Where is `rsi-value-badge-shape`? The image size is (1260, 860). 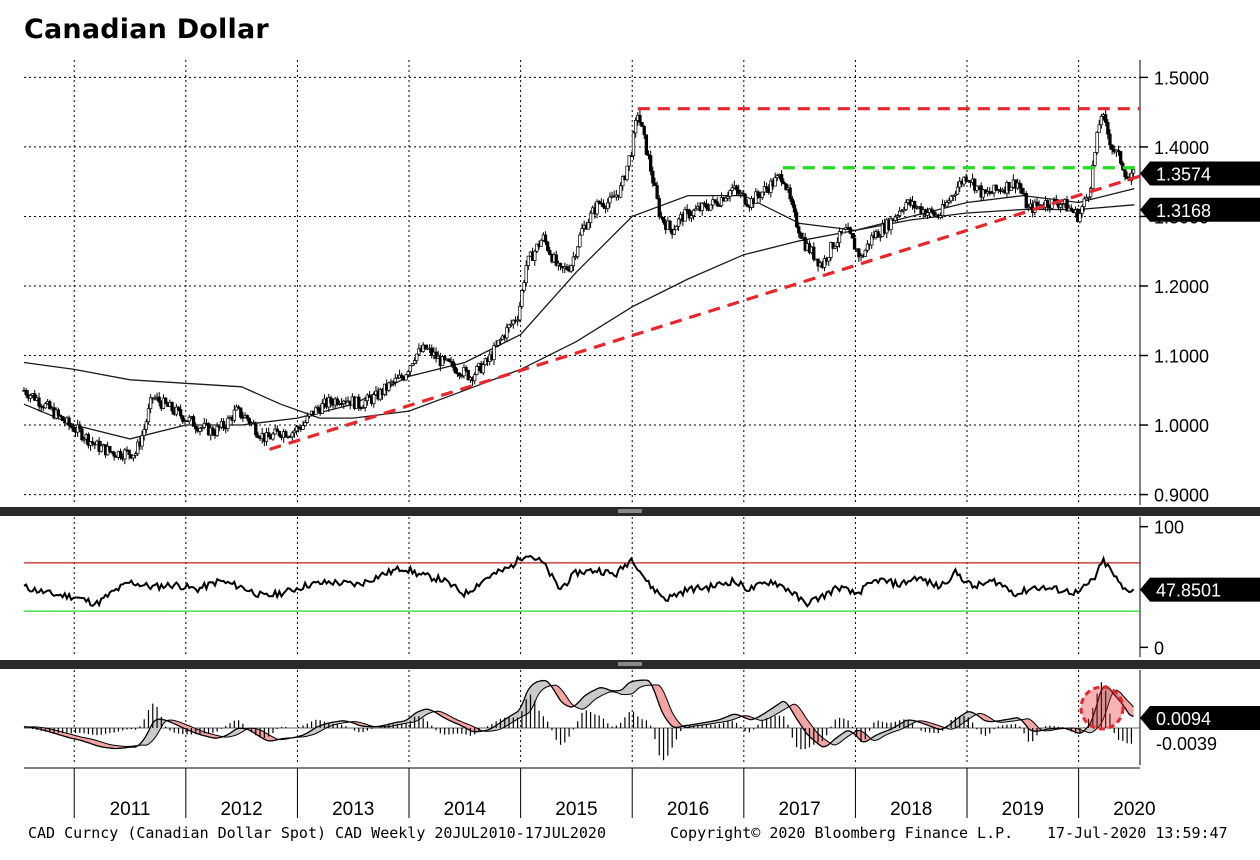
rsi-value-badge-shape is located at coordinates (1200, 589).